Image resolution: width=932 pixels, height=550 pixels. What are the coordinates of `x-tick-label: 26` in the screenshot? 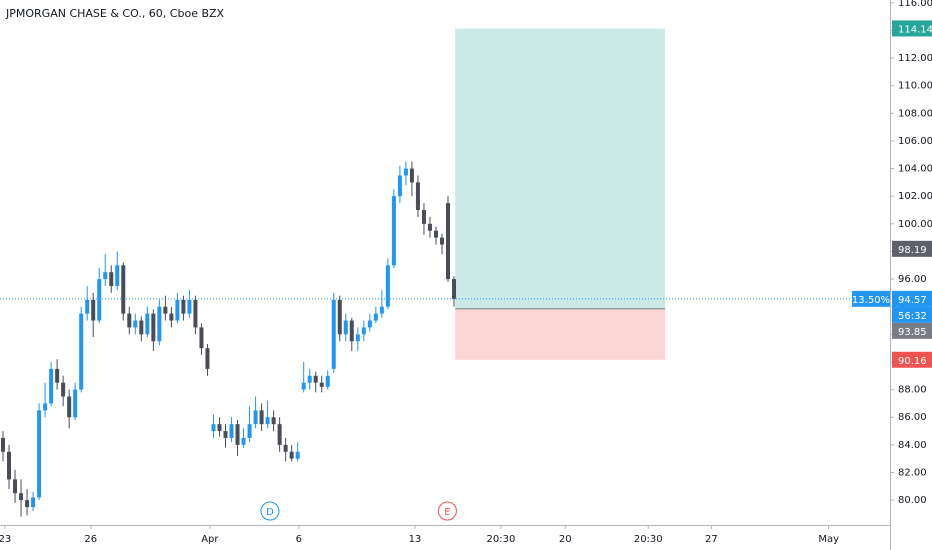 It's located at (90, 539).